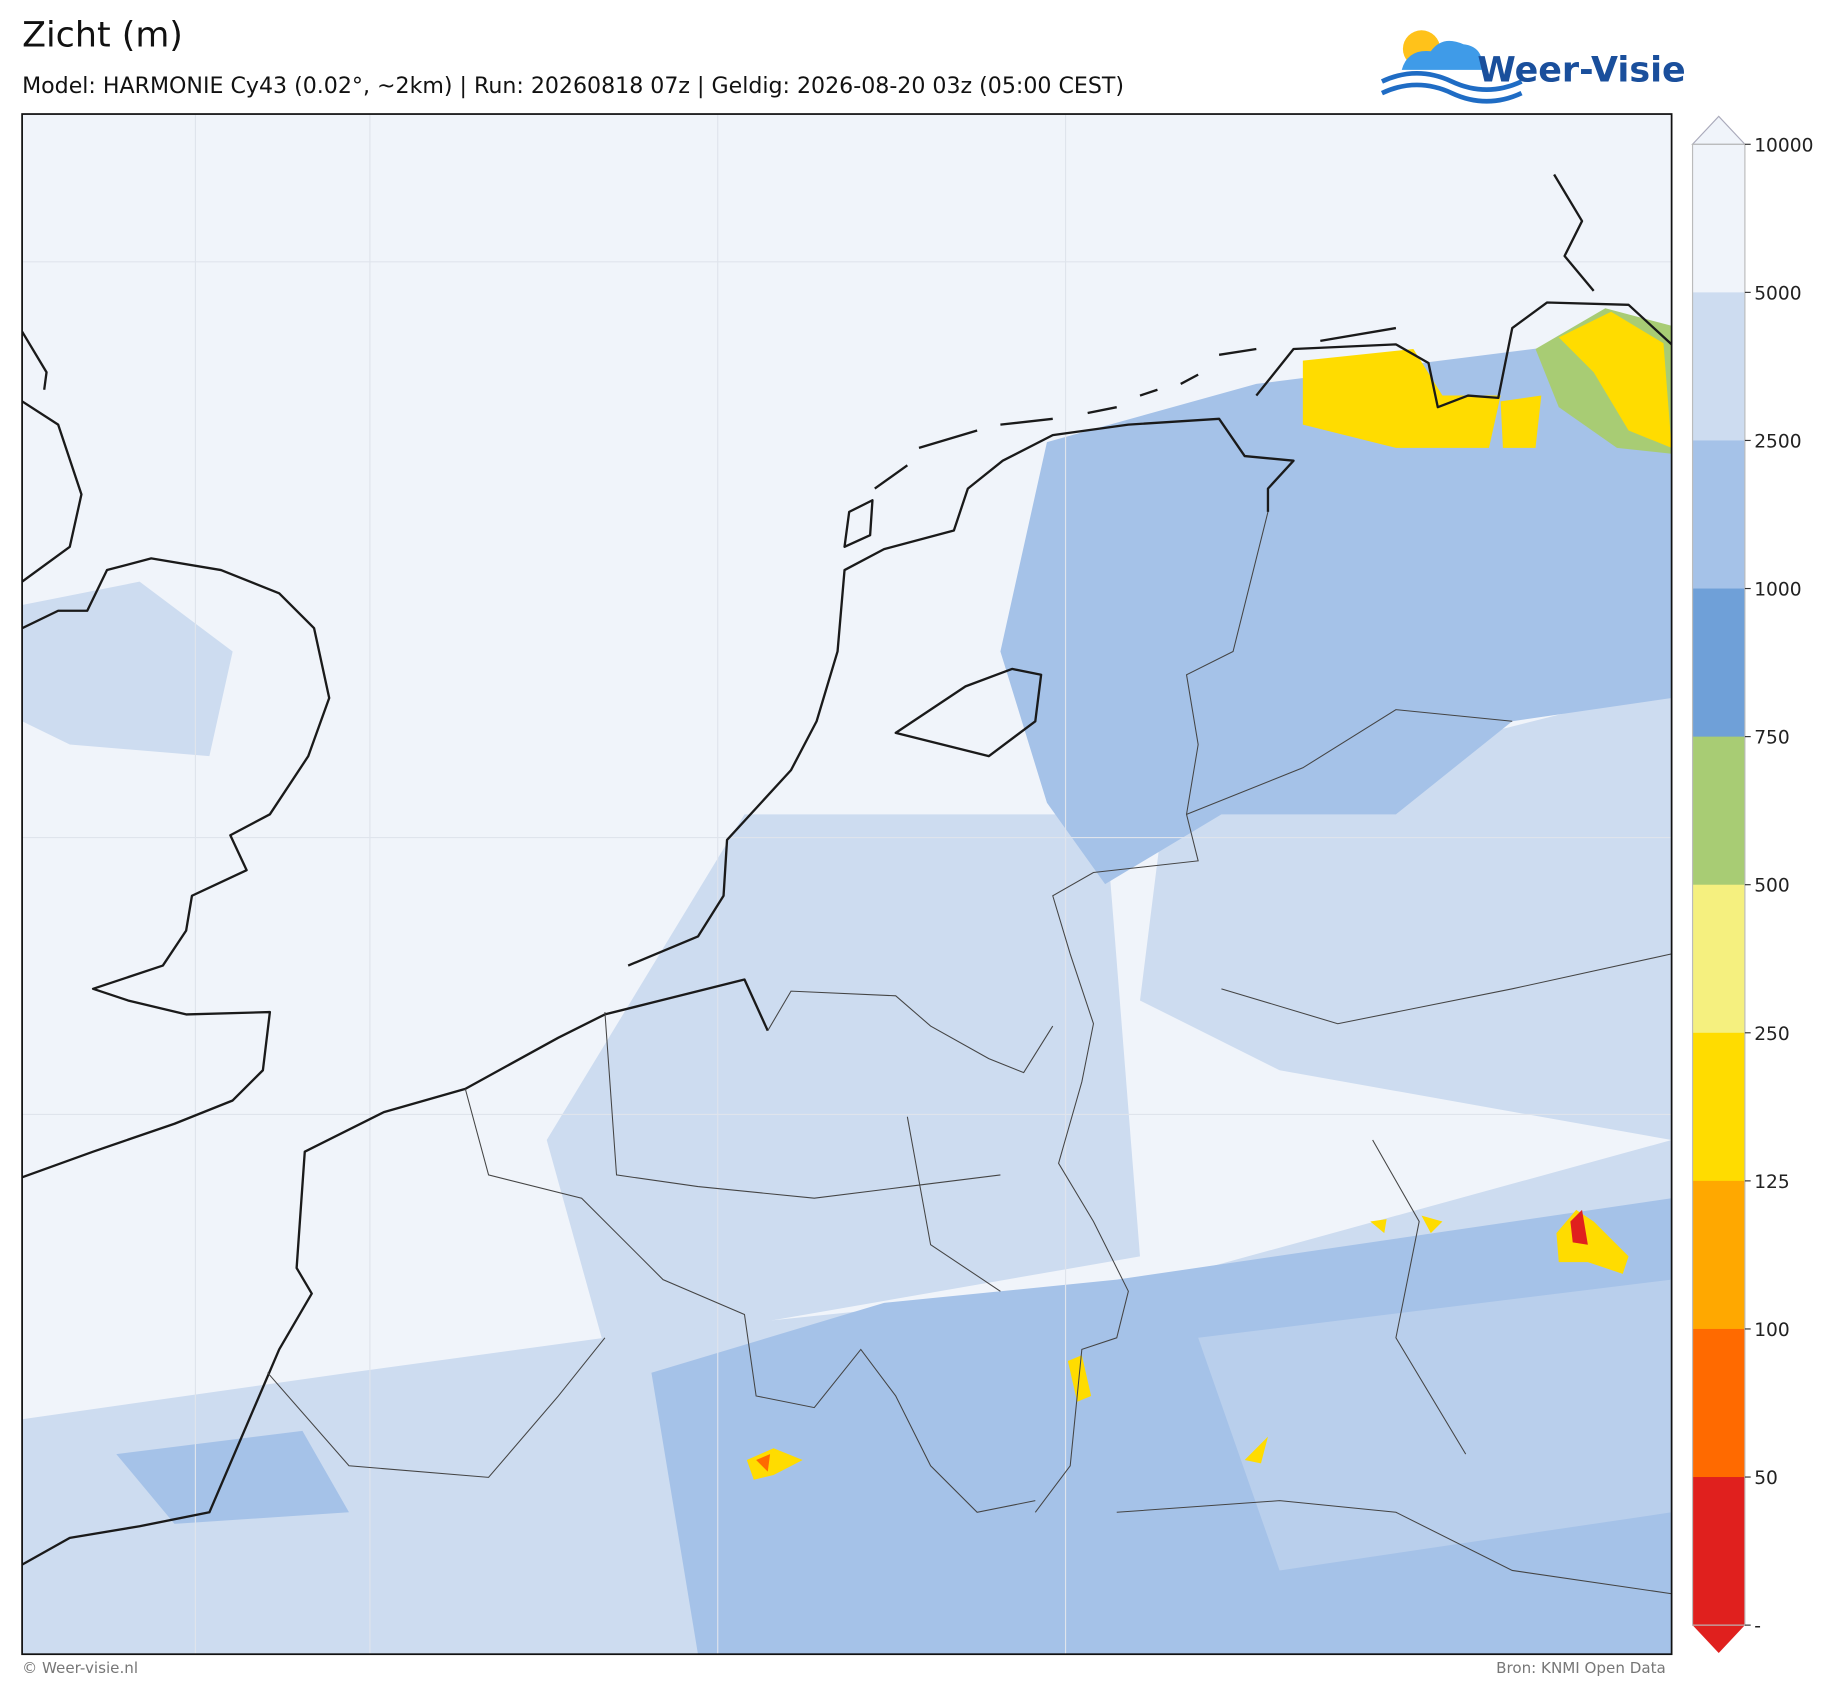  Describe the element at coordinates (1442, 55) in the screenshot. I see `logo-cloud` at that location.